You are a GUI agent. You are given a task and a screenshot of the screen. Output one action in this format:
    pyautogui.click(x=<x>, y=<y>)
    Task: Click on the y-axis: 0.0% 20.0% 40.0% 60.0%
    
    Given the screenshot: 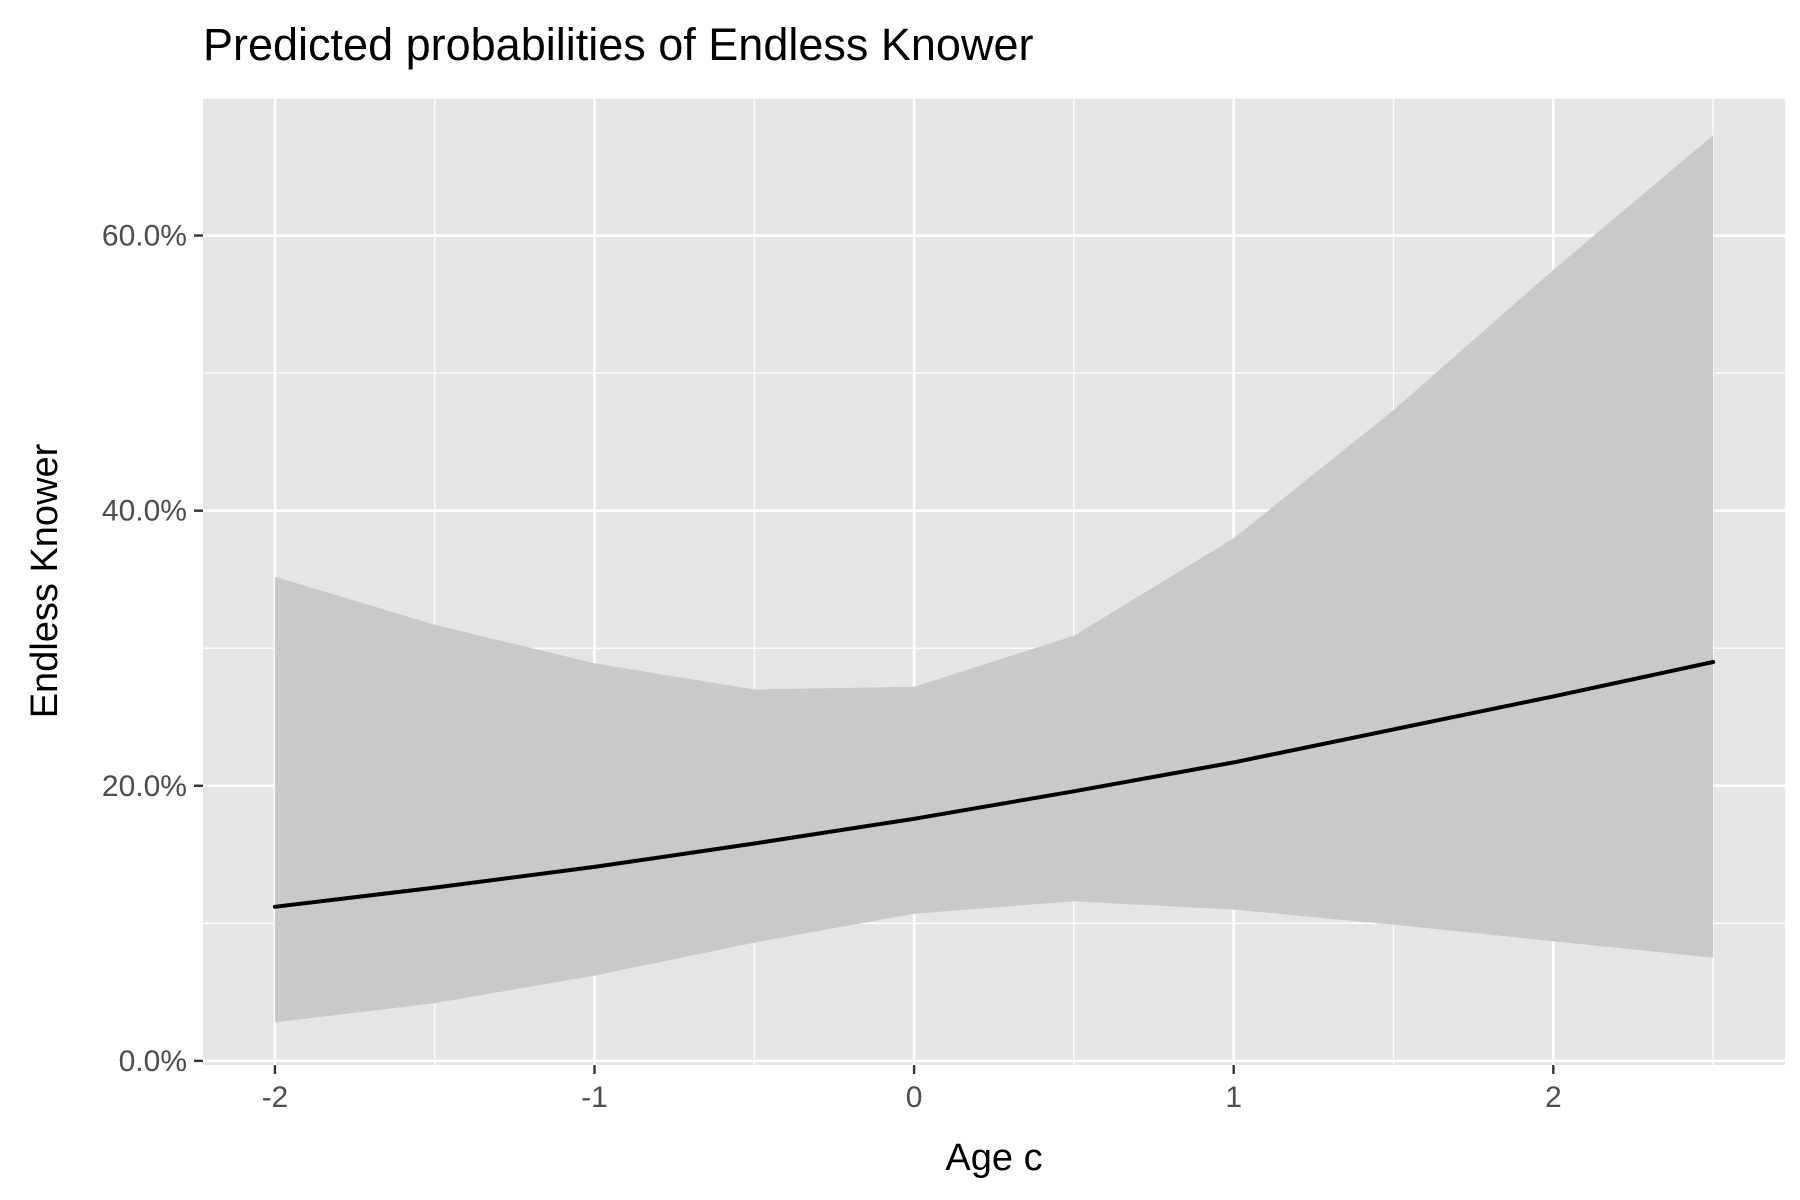 What is the action you would take?
    pyautogui.click(x=152, y=649)
    